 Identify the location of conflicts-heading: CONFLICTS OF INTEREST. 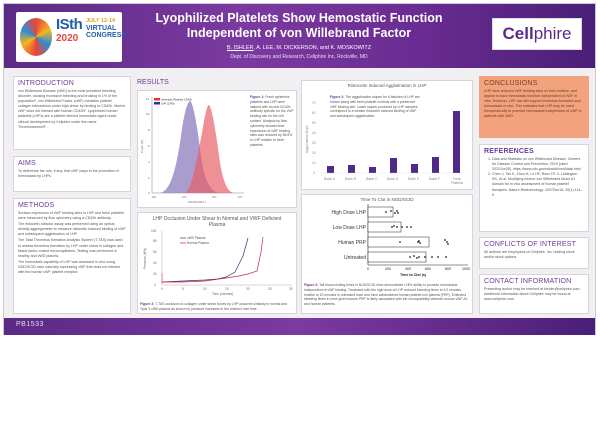
(530, 244).